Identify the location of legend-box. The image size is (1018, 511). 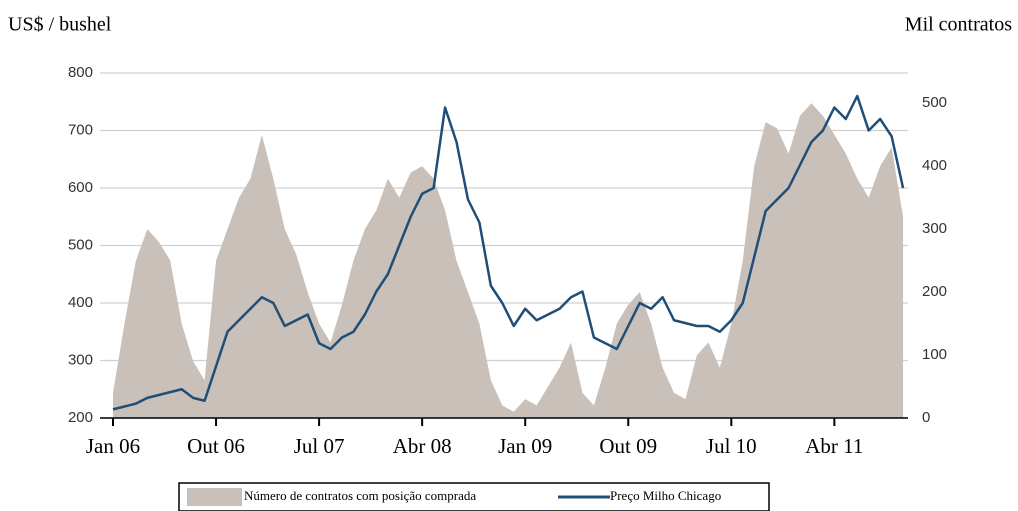
(474, 496).